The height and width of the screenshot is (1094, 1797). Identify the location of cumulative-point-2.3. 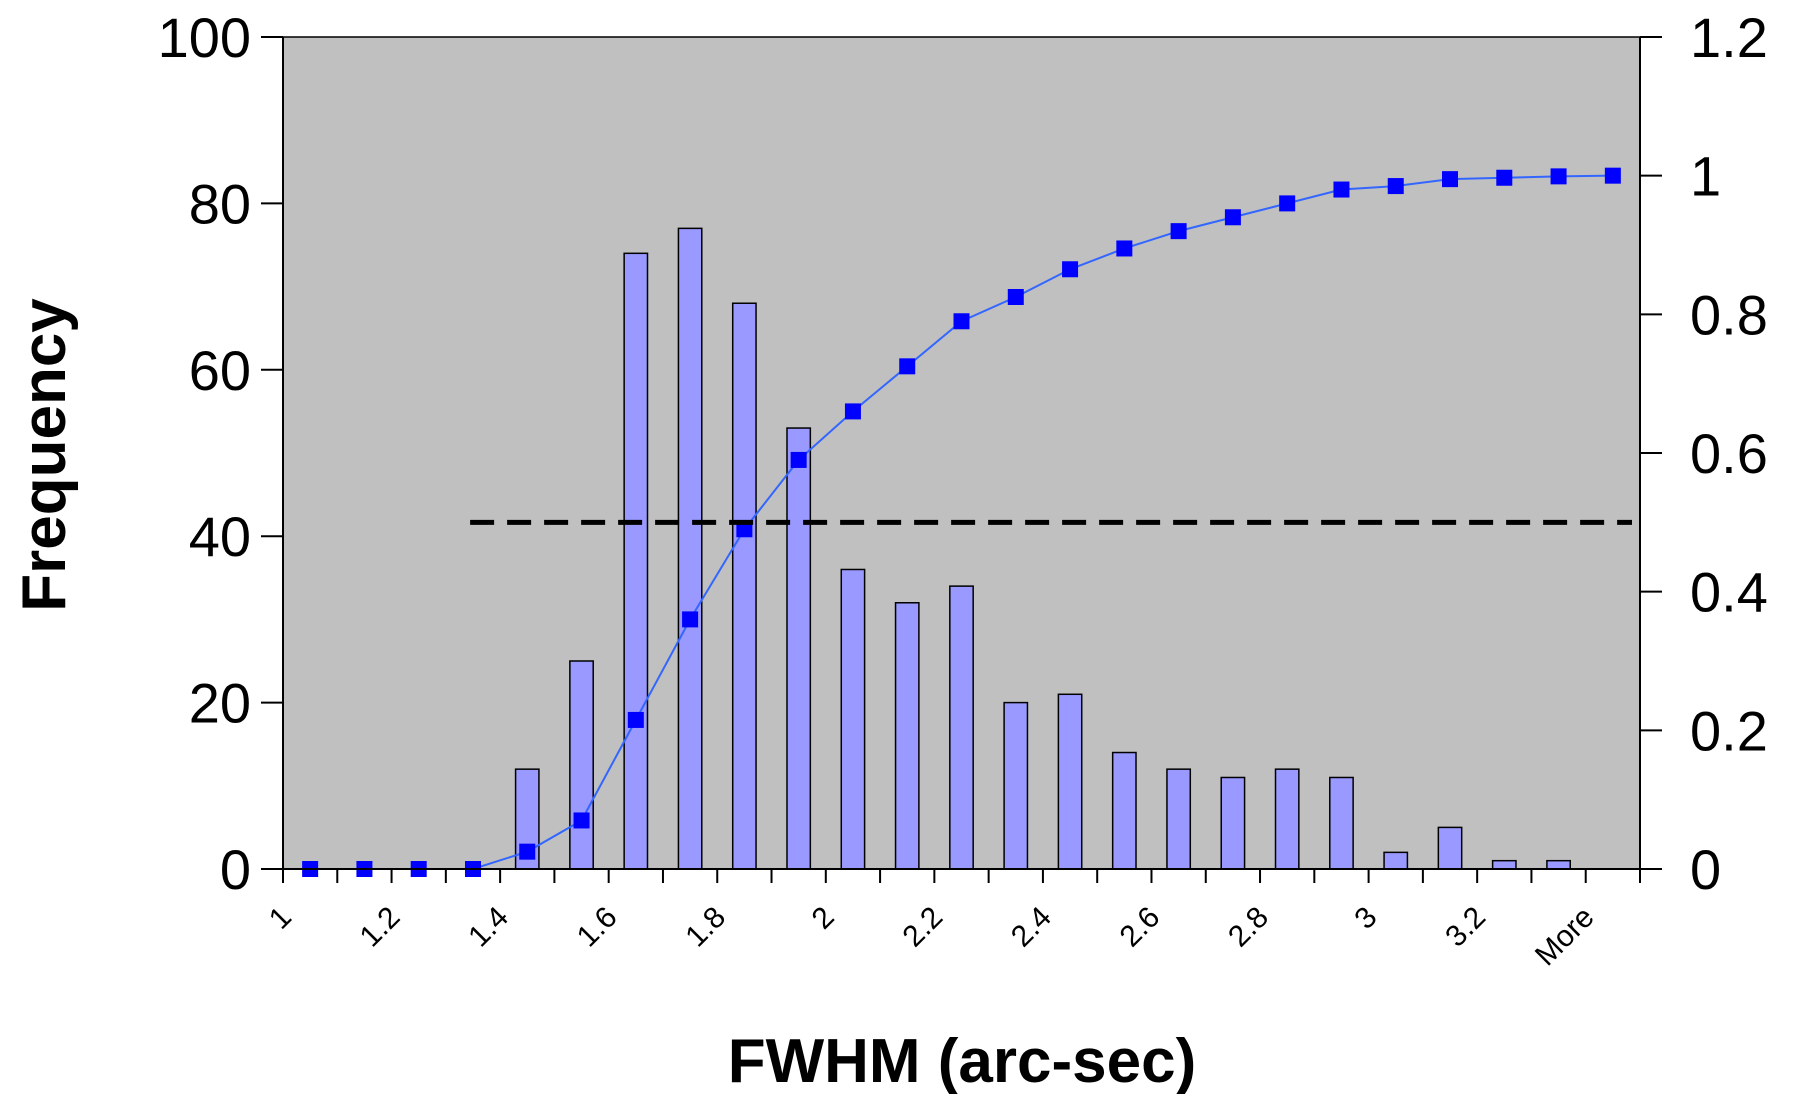
(1016, 297).